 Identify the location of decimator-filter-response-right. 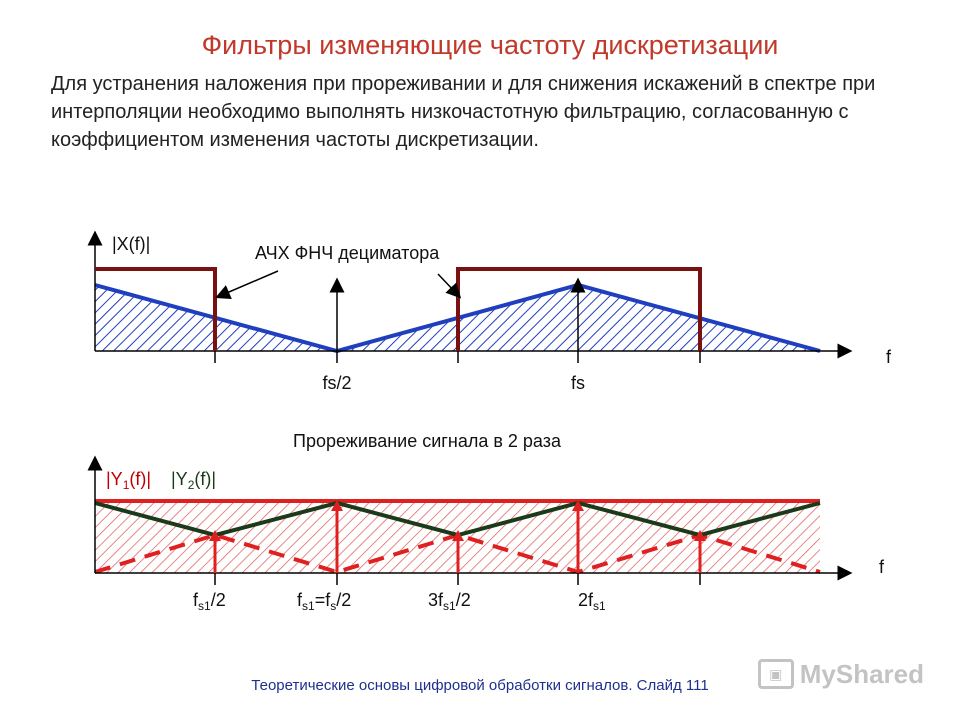
(579, 309).